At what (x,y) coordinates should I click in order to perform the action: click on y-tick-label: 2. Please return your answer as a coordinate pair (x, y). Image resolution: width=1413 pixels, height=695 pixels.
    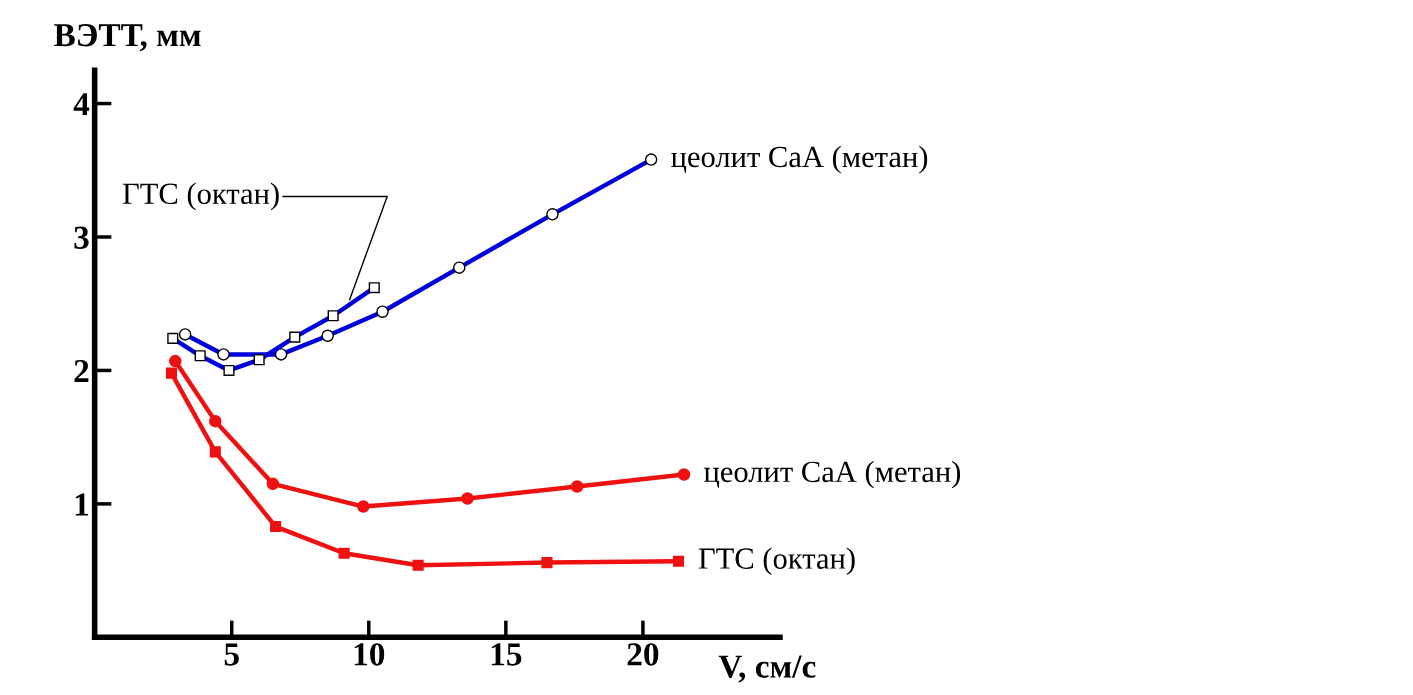
    Looking at the image, I should click on (81, 370).